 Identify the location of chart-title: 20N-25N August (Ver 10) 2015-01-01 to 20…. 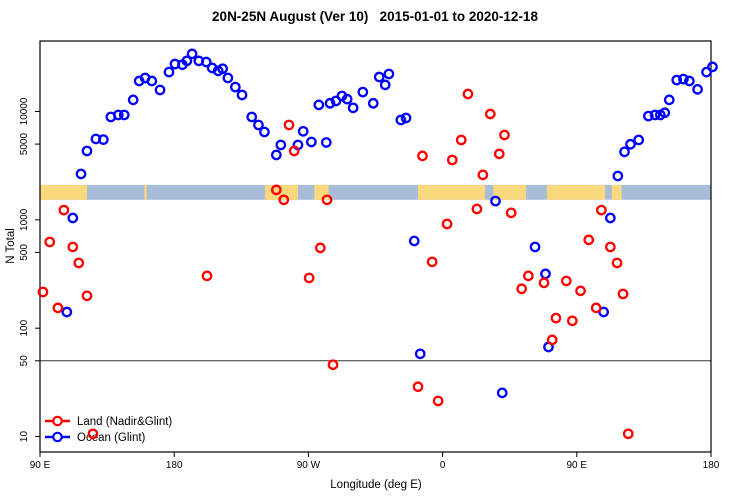
(375, 16).